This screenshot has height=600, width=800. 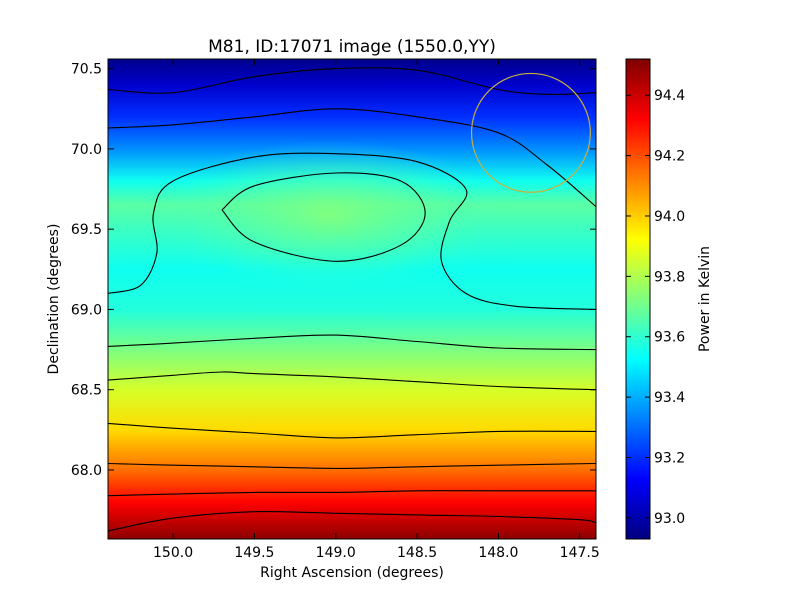 What do you see at coordinates (669, 277) in the screenshot?
I see `colorbar-tick-label: 93.8` at bounding box center [669, 277].